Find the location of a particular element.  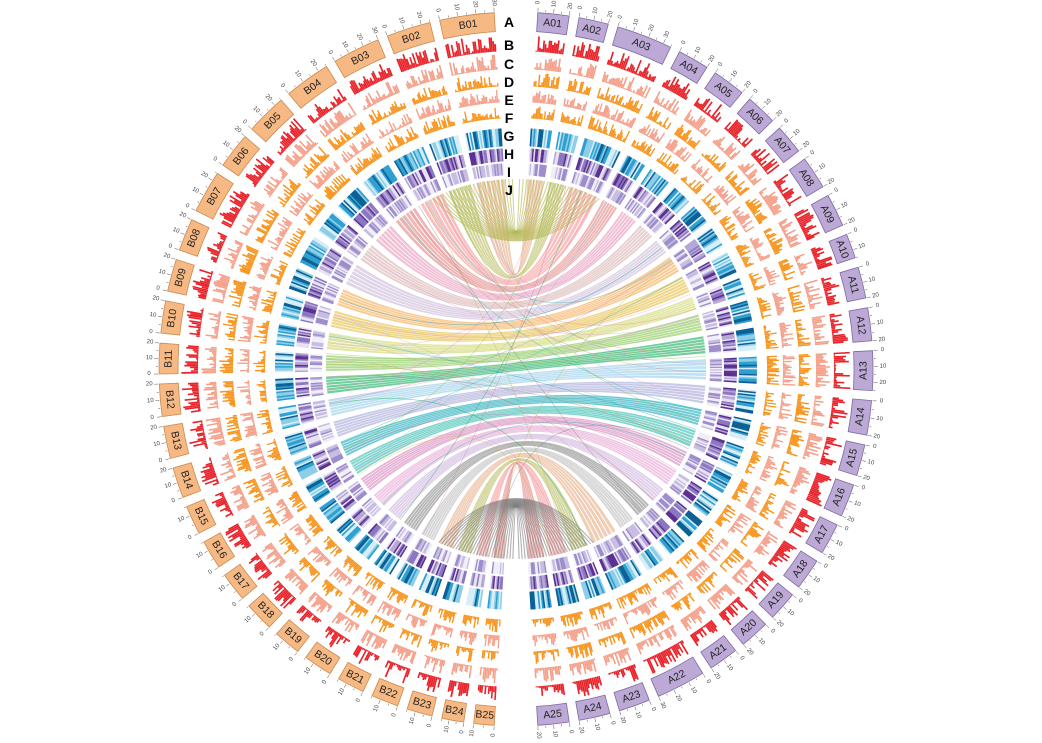

chromosome-label: B09 is located at coordinates (180, 277).